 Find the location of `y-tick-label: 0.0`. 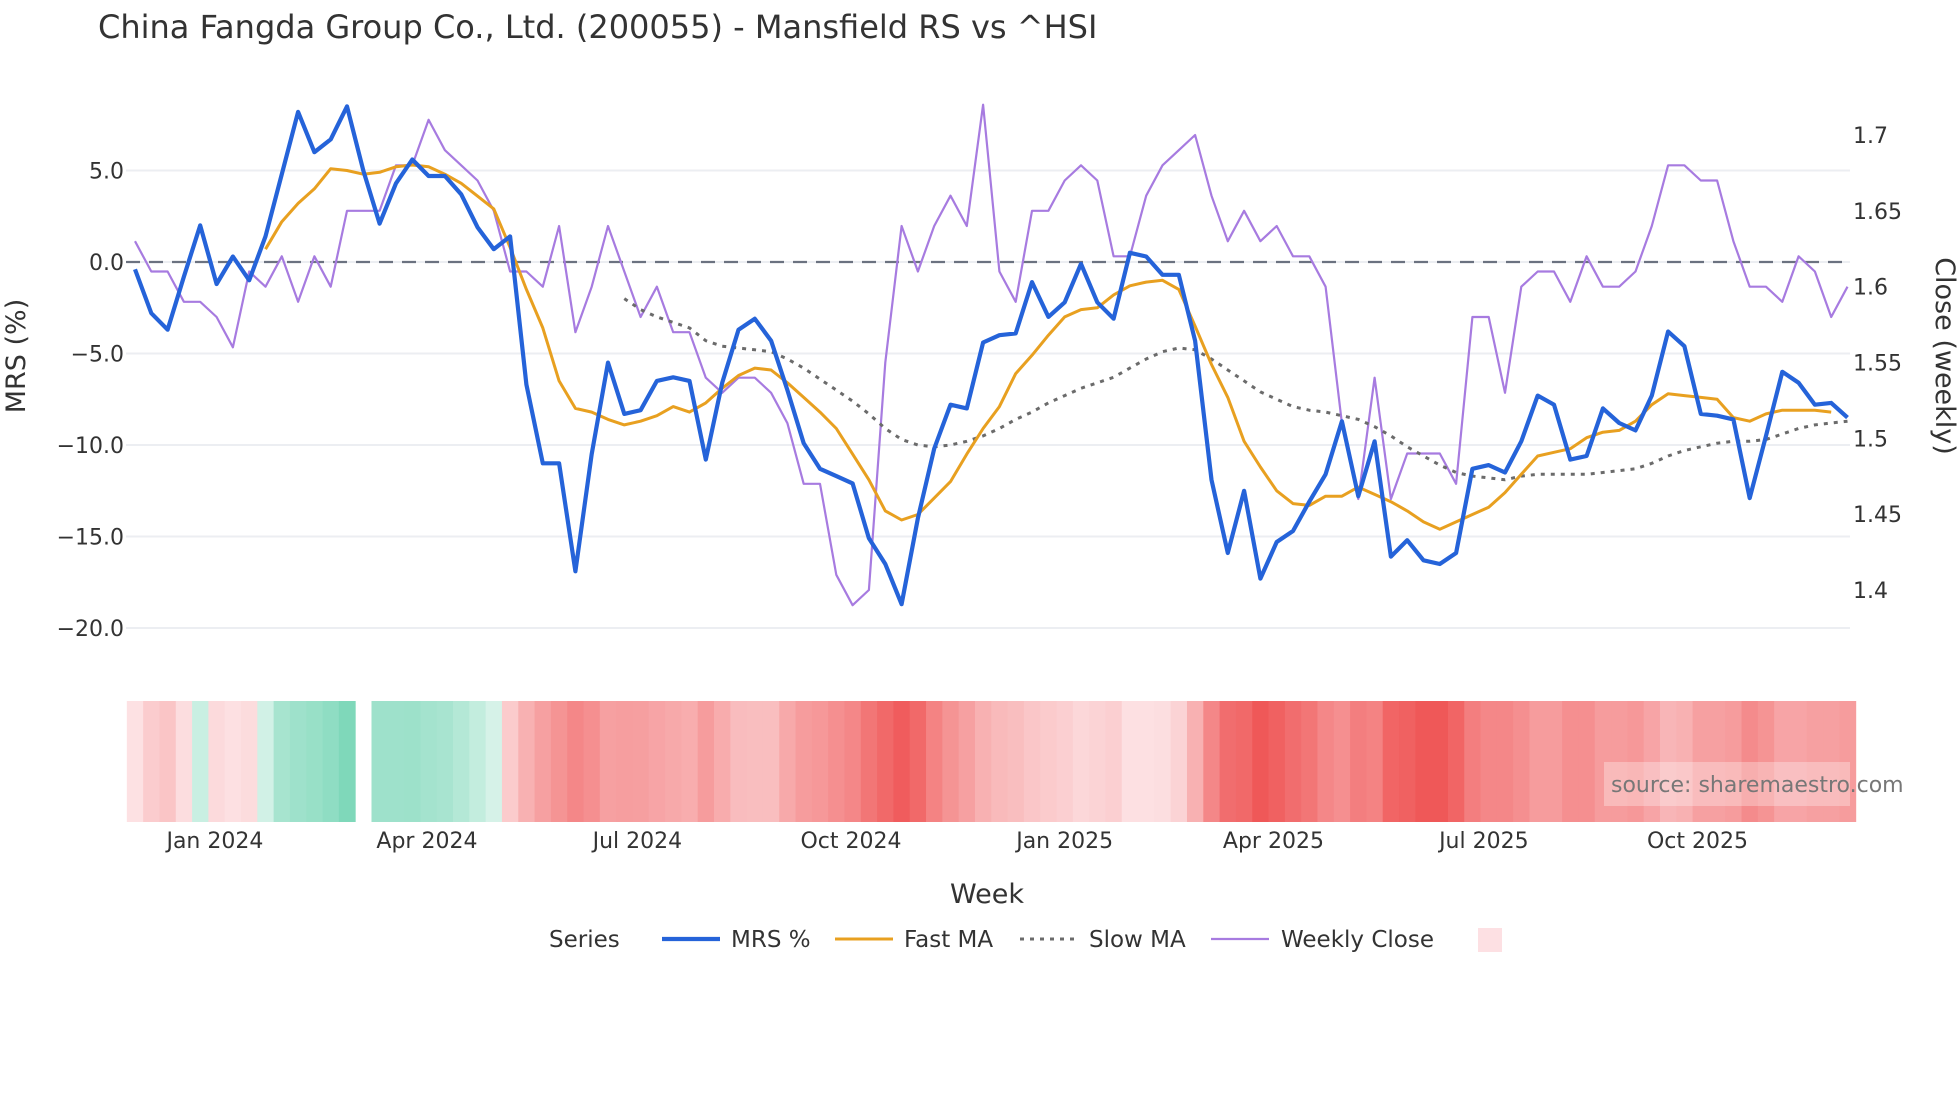

y-tick-label: 0.0 is located at coordinates (106, 263).